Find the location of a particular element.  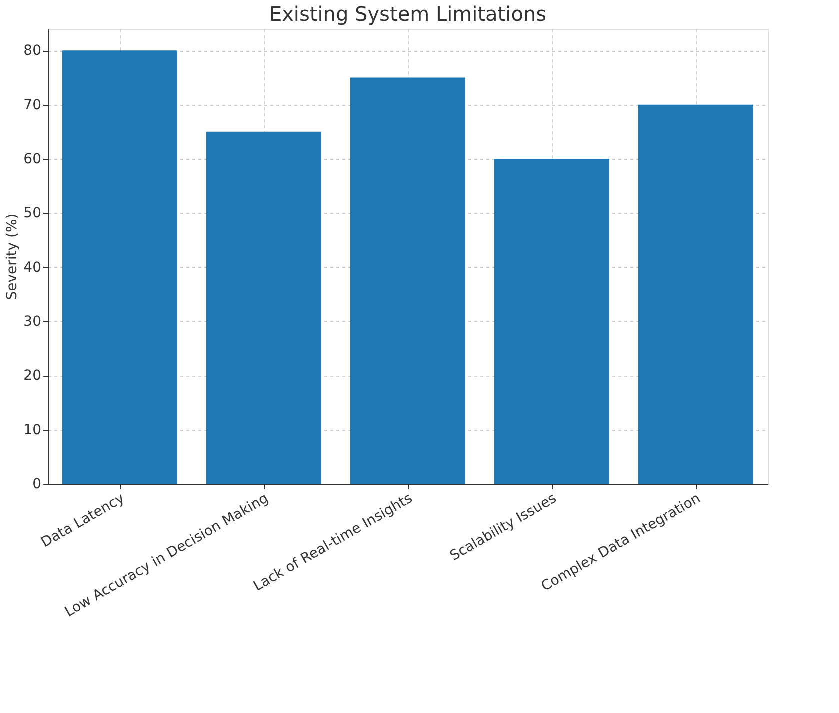

y-tick-label: 10 is located at coordinates (33, 430).